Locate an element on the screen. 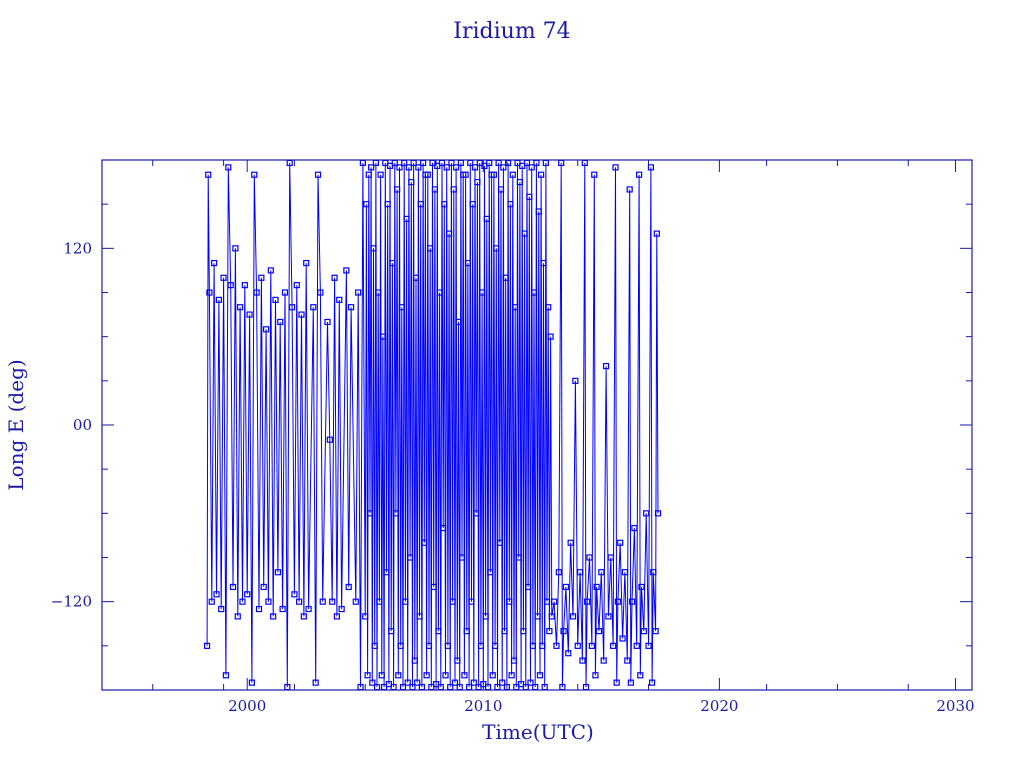  x-tick-label: 2030 is located at coordinates (955, 706).